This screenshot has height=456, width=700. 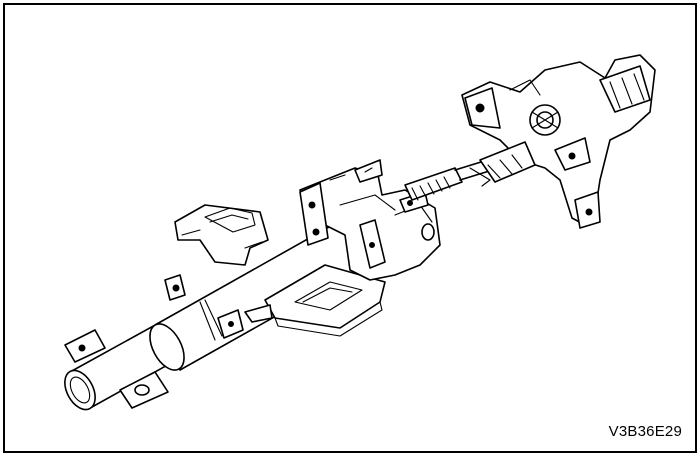 What do you see at coordinates (315, 300) in the screenshot?
I see `upper-mounting-bracket` at bounding box center [315, 300].